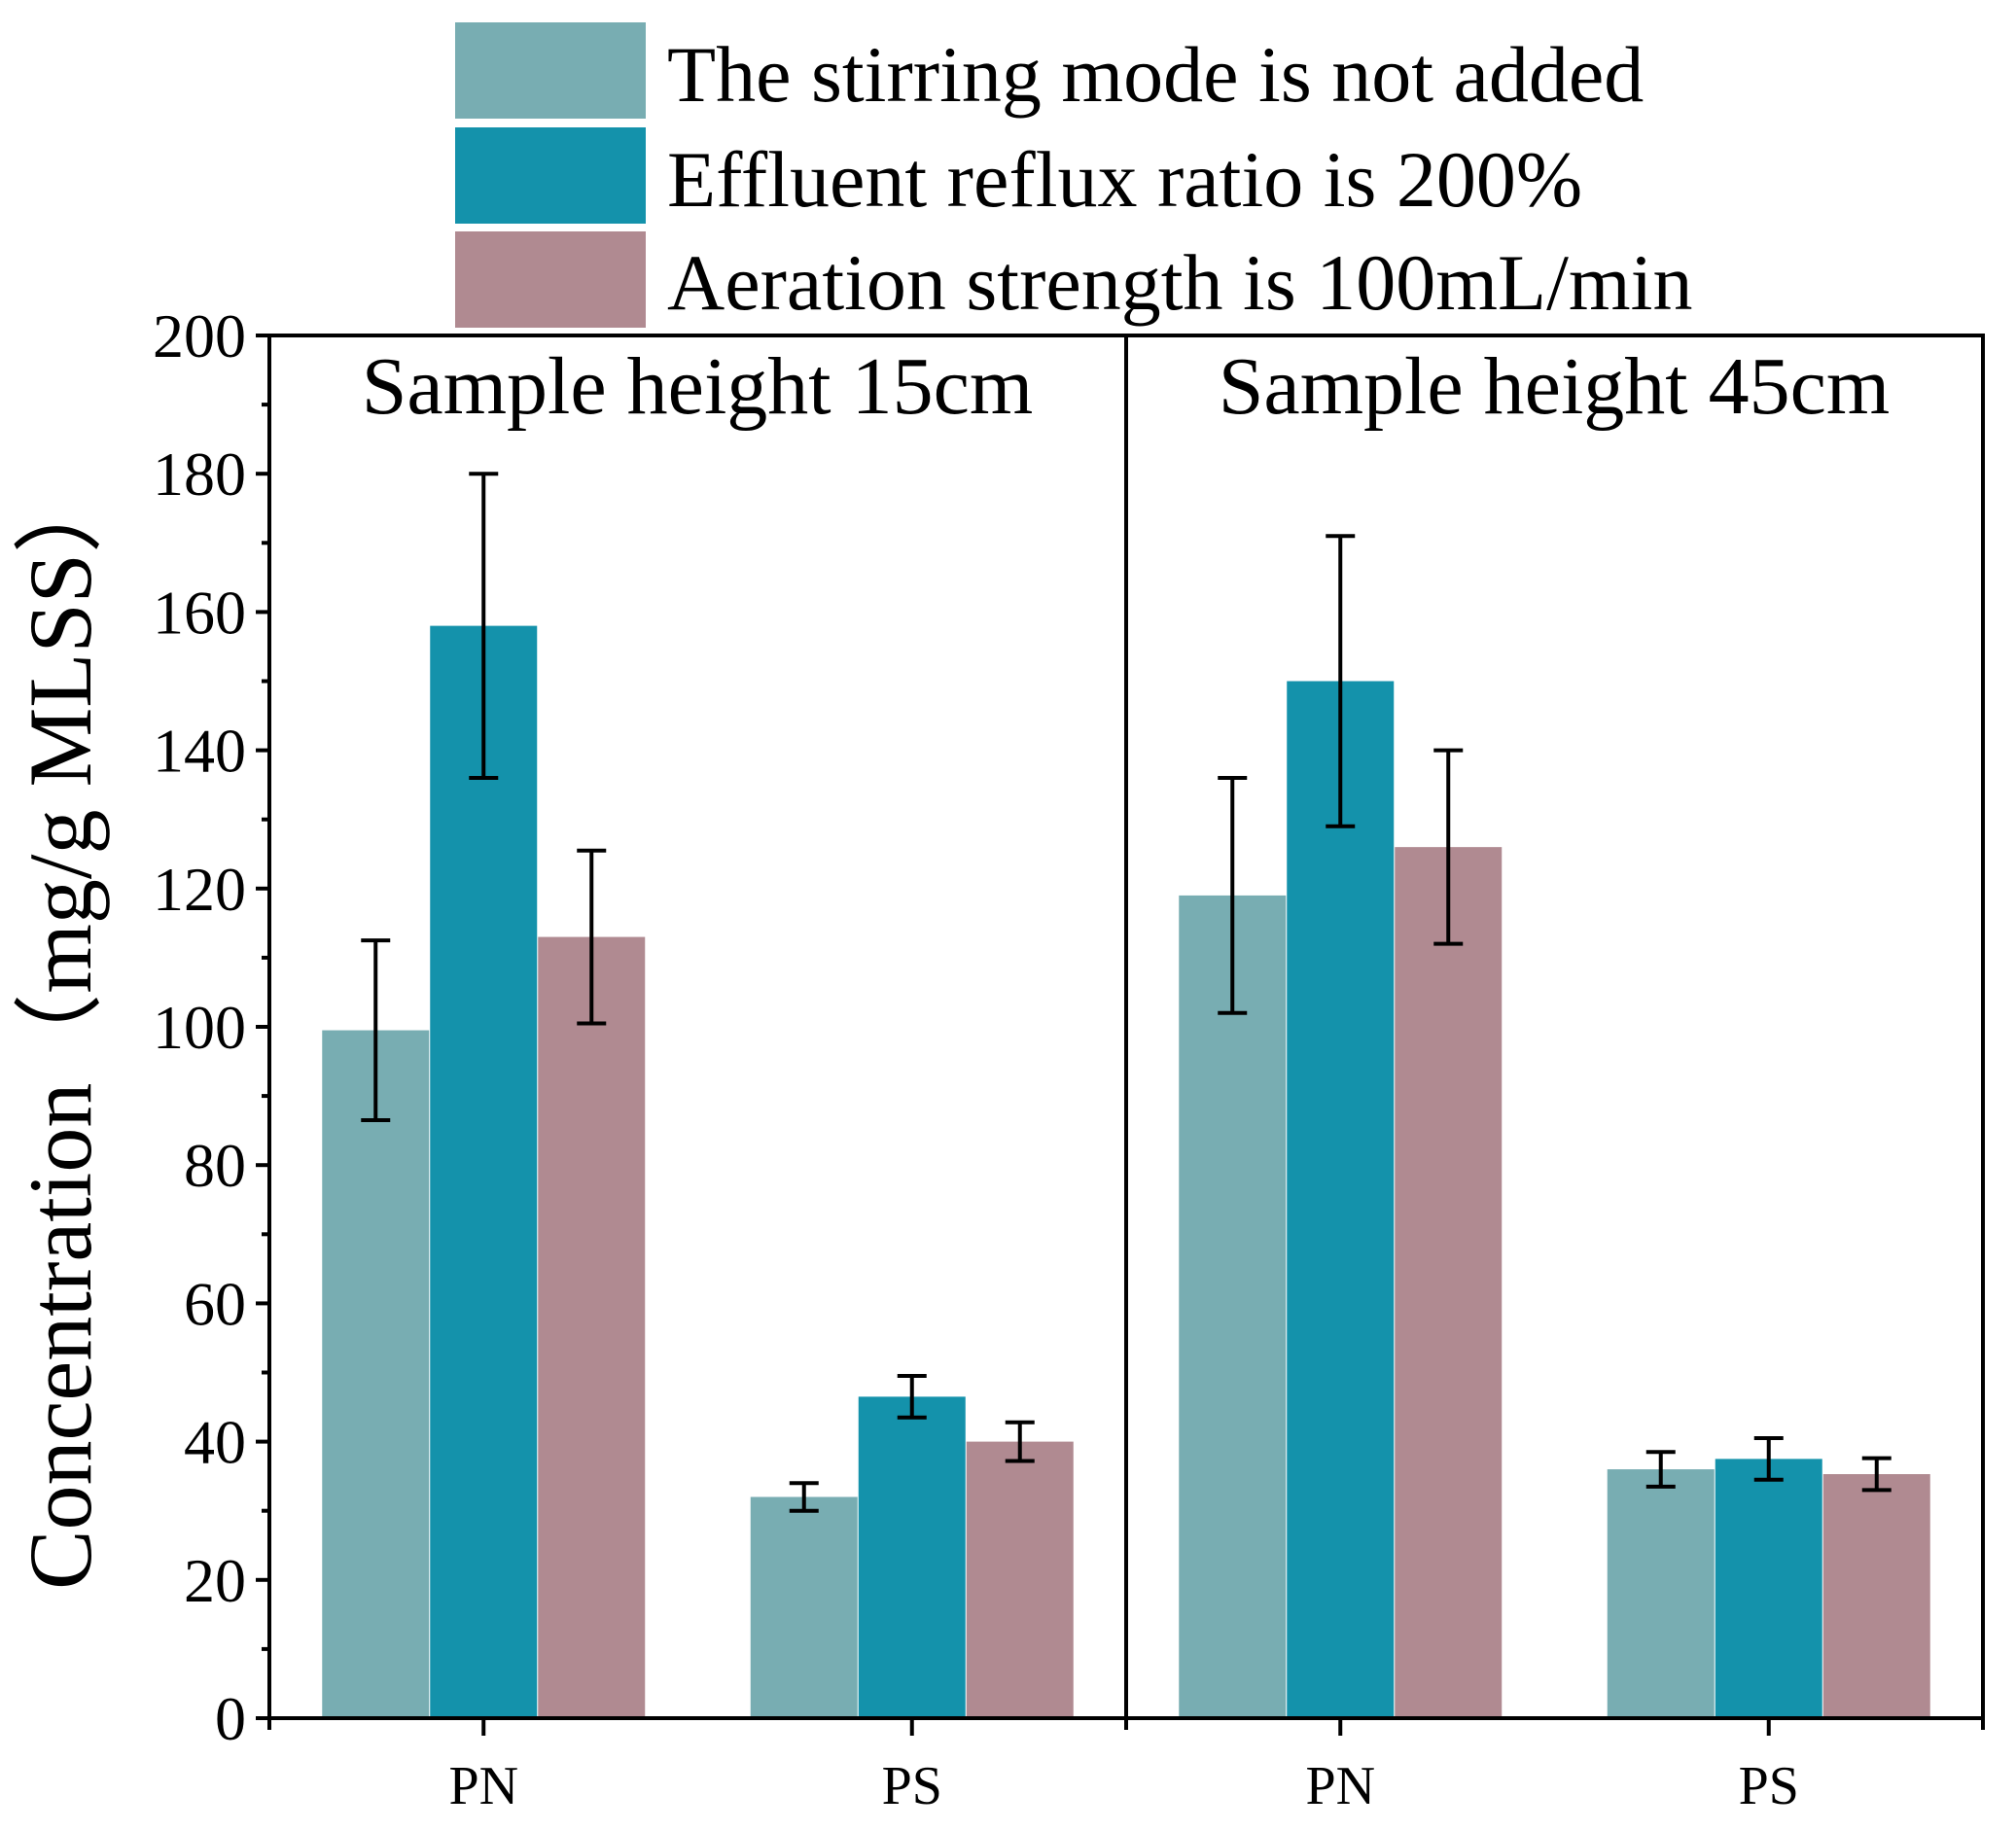 The height and width of the screenshot is (1830, 2016). I want to click on x-axis: PN PS PN PS, so click(1126, 1767).